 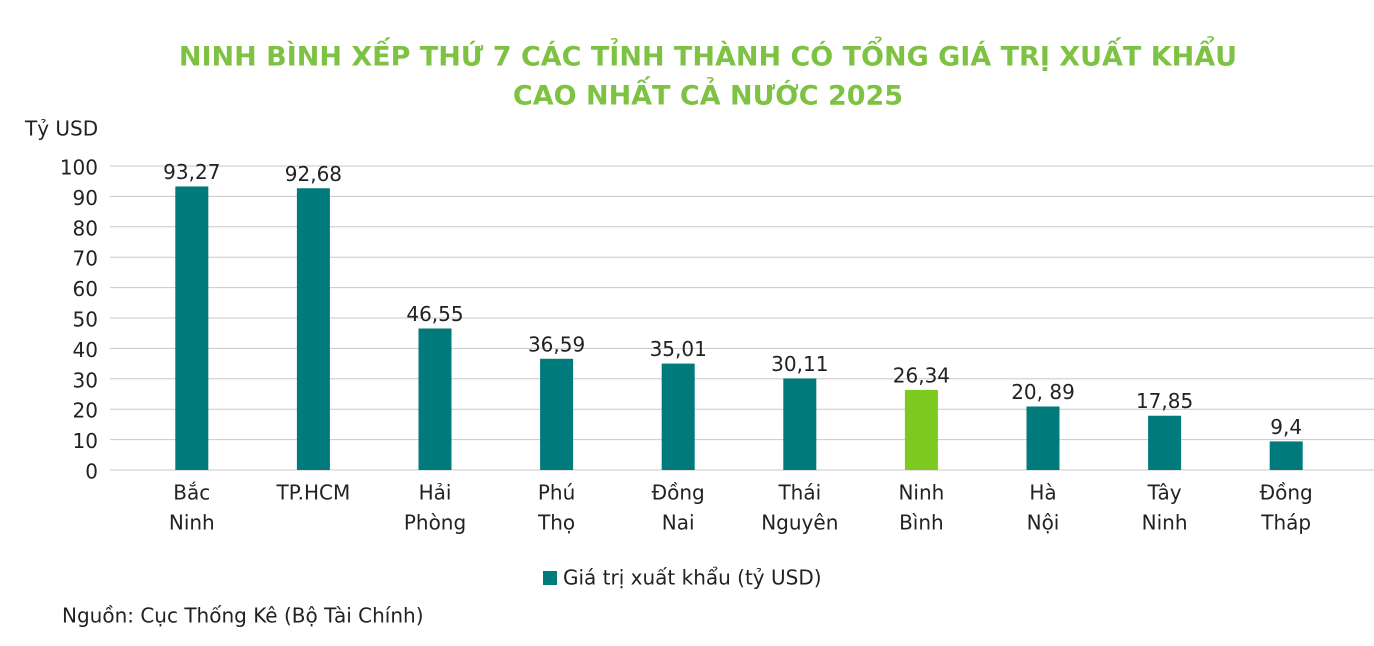 I want to click on data-label: 17,85, so click(x=1164, y=401).